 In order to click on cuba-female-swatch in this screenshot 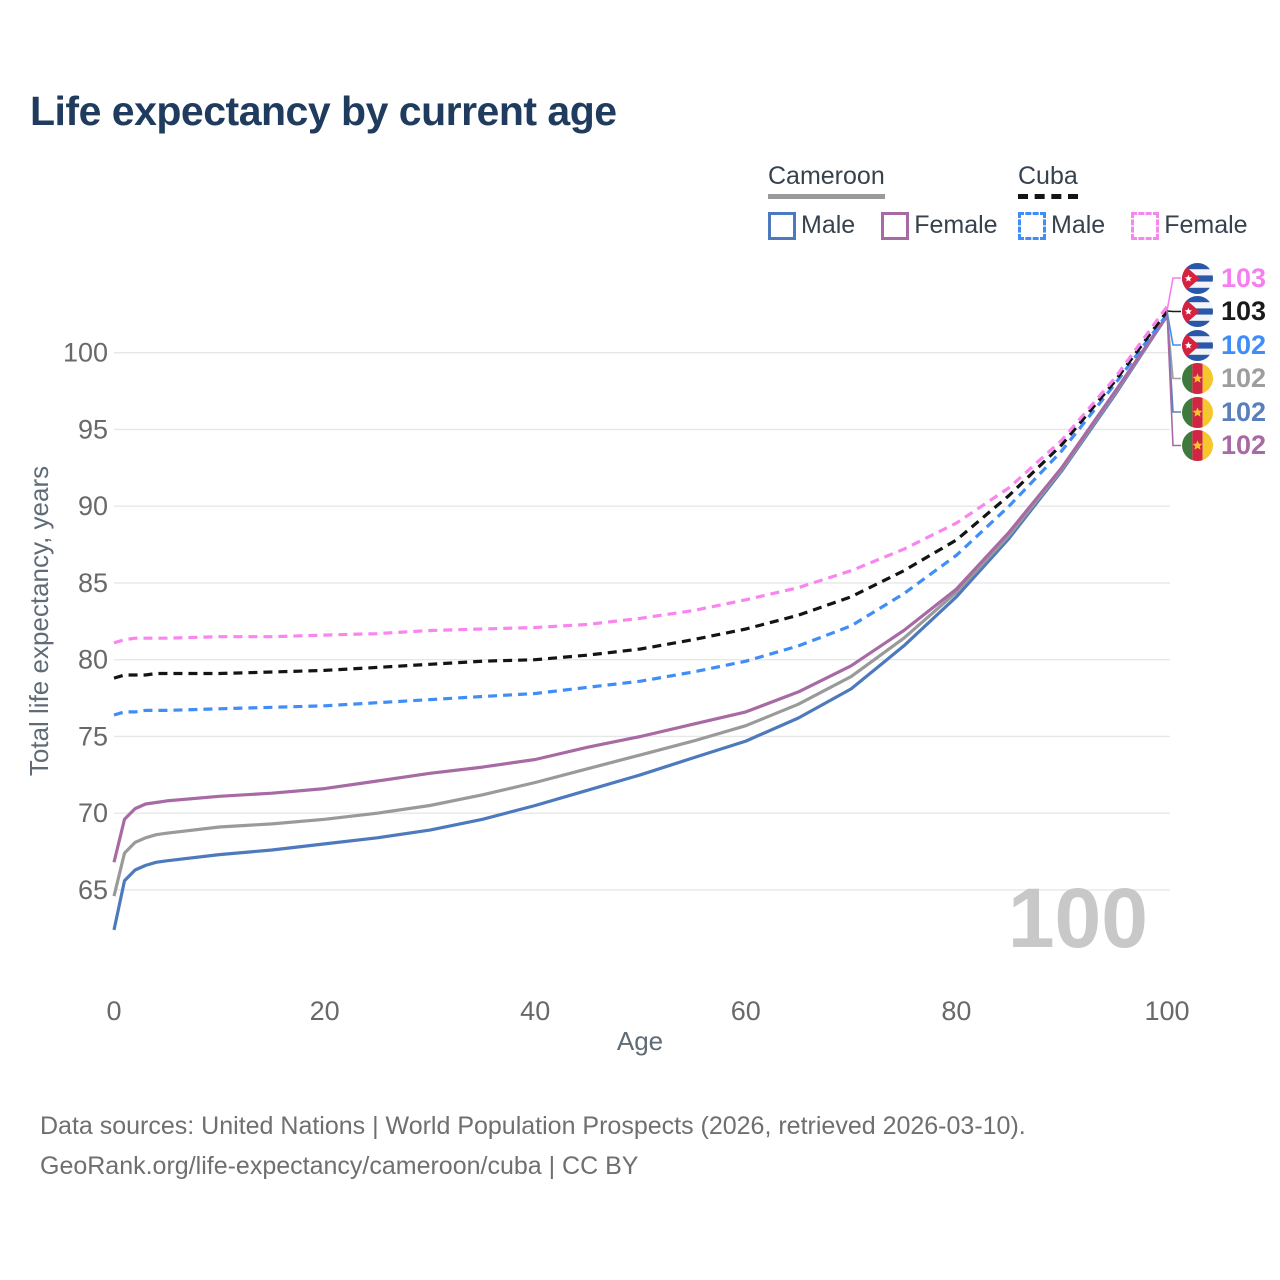, I will do `click(1145, 225)`.